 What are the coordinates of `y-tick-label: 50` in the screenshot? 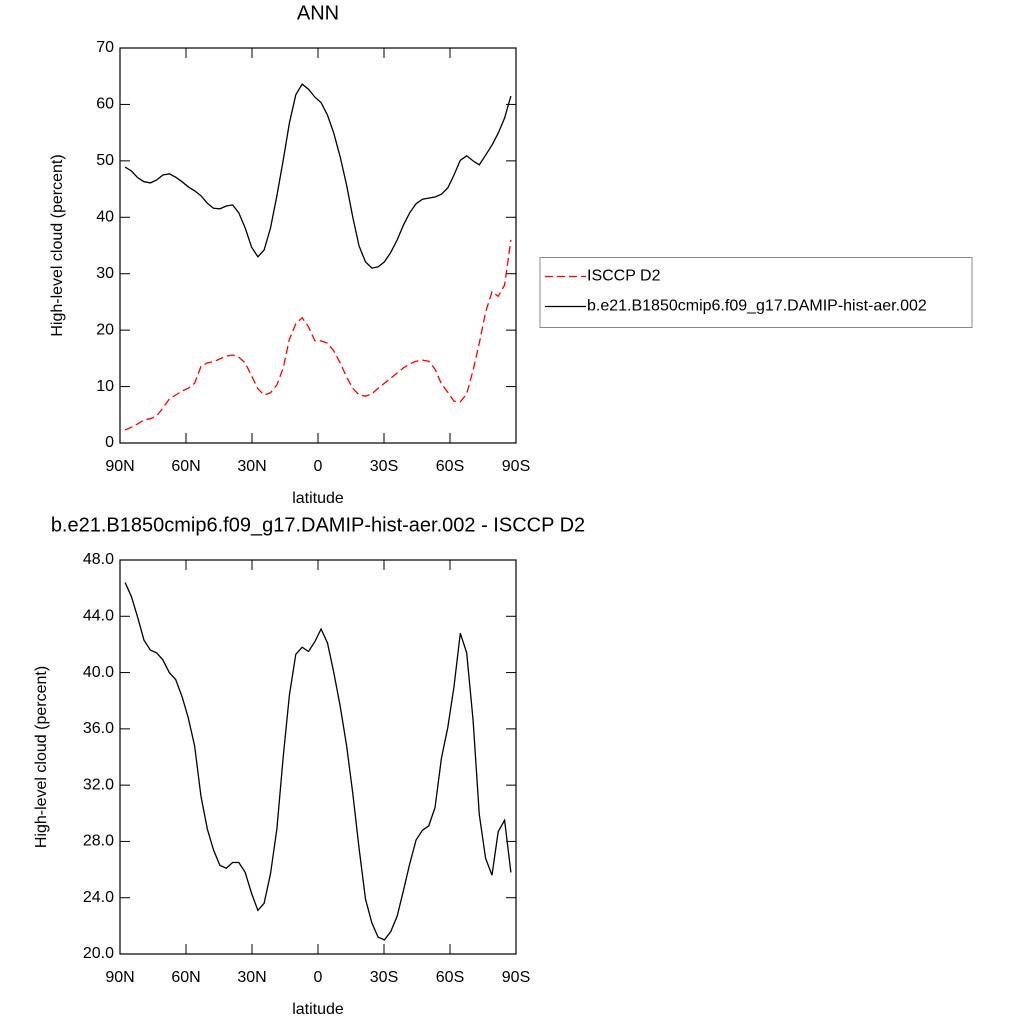 It's located at (105, 160).